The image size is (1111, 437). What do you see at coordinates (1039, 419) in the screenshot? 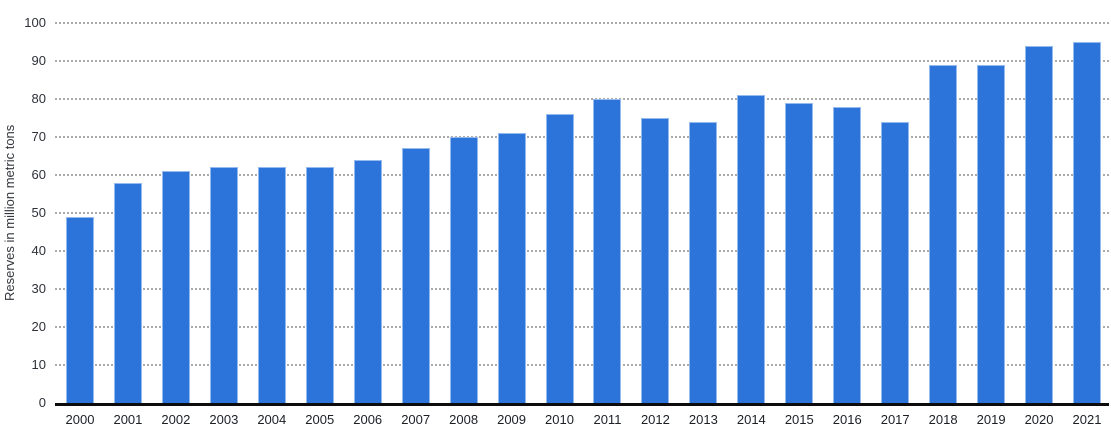
I see `x-tick-label-2020: 2020` at bounding box center [1039, 419].